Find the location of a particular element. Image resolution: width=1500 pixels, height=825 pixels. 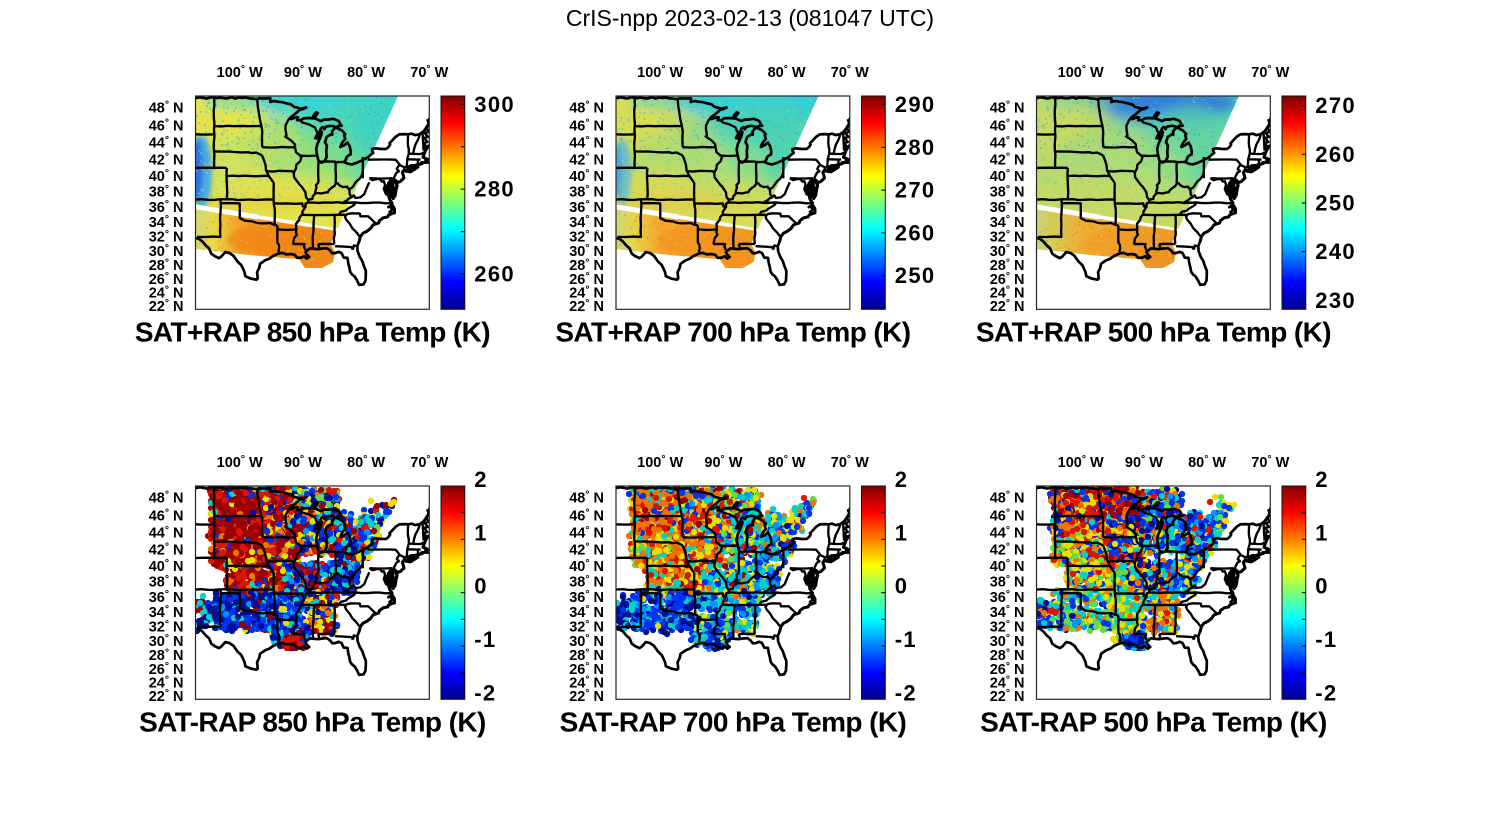

svg-text: 280 is located at coordinates (494, 189).